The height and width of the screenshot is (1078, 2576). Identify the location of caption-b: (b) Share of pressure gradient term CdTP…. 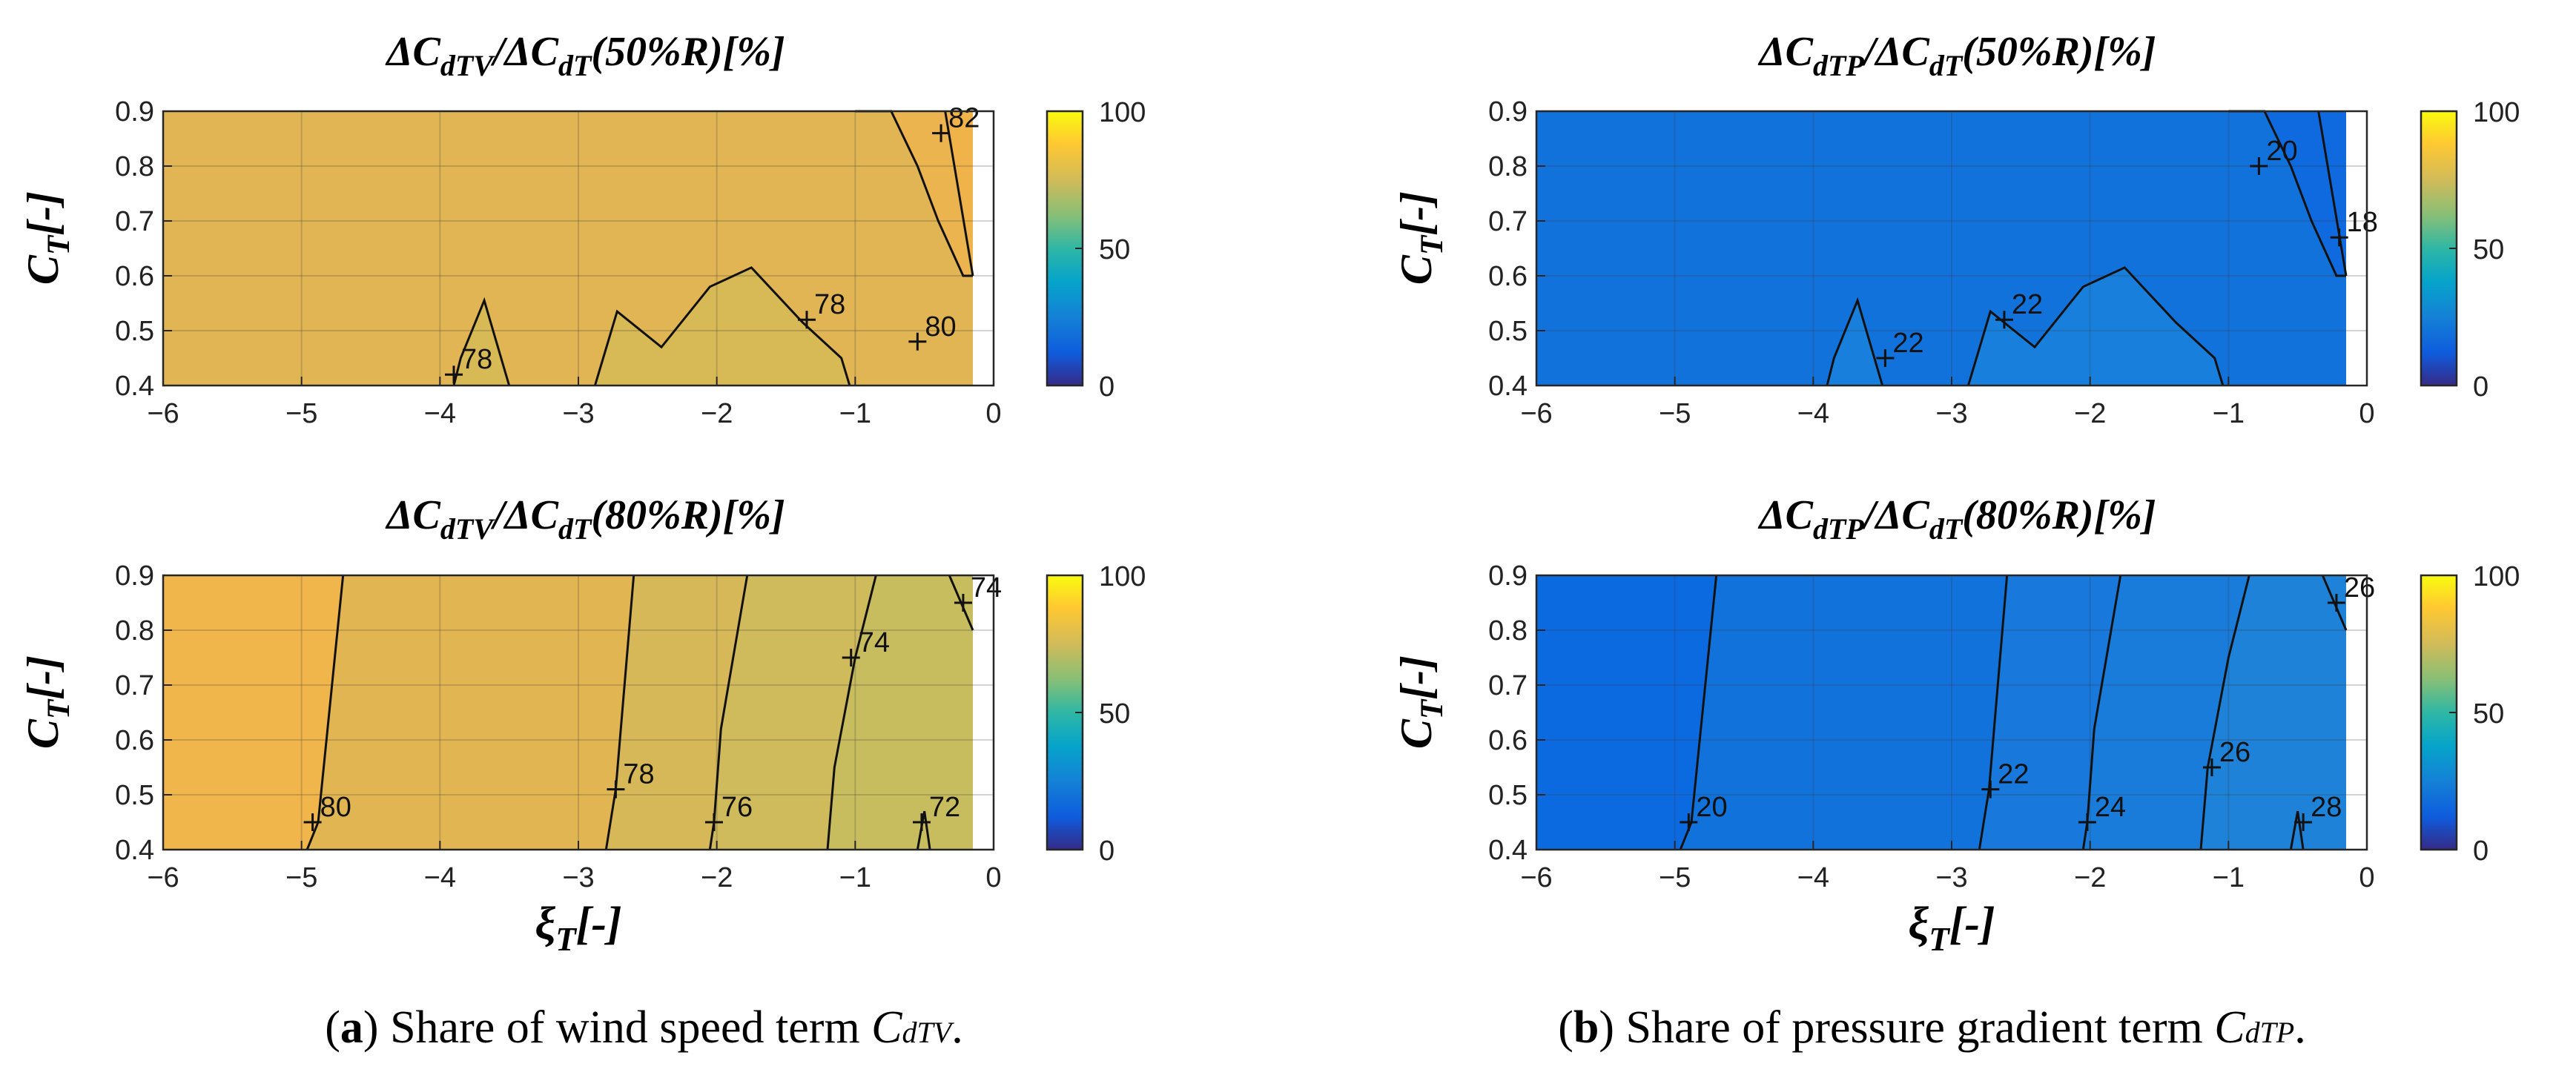
(1932, 1027).